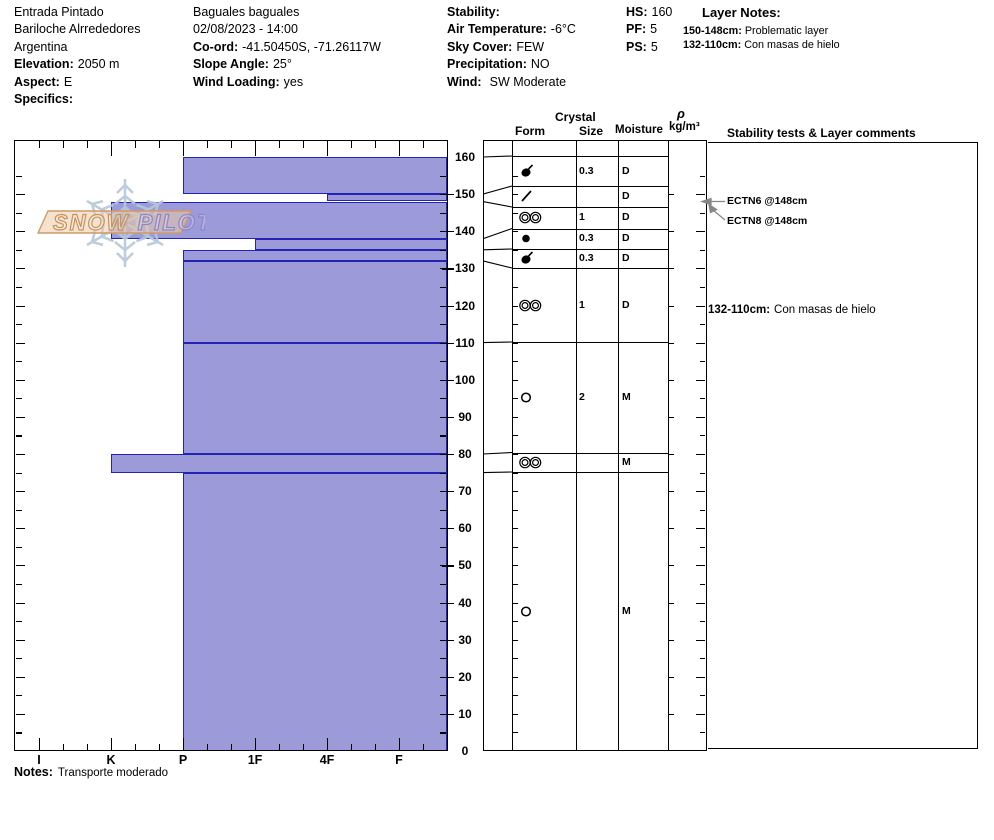  What do you see at coordinates (712, 209) in the screenshot?
I see `stability-test-arrows` at bounding box center [712, 209].